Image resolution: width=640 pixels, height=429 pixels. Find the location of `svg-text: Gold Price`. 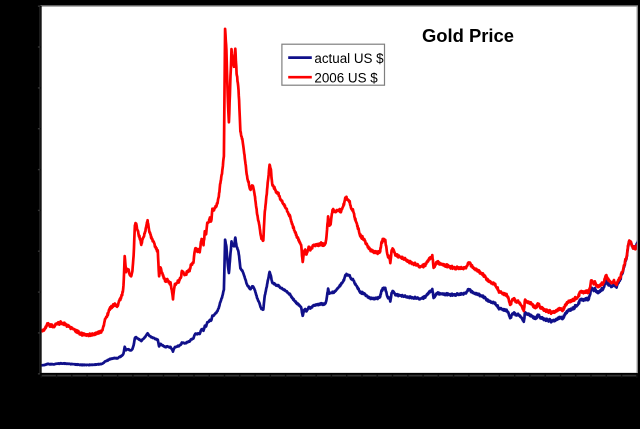

svg-text: Gold Price is located at coordinates (468, 35).